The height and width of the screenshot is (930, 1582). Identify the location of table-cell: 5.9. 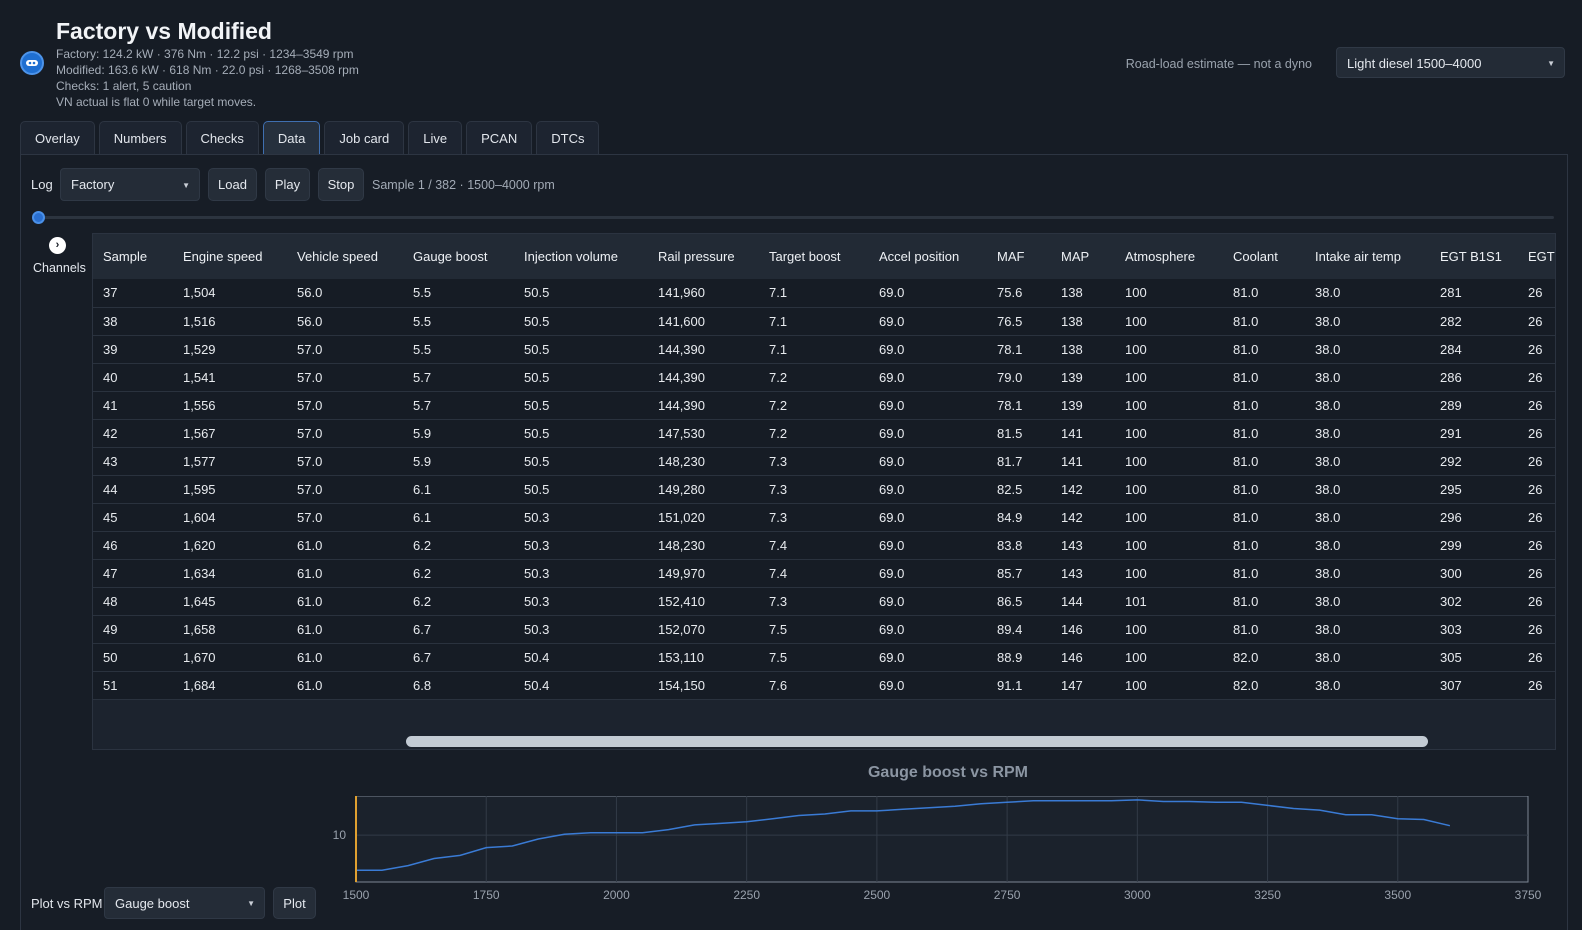
(458, 433).